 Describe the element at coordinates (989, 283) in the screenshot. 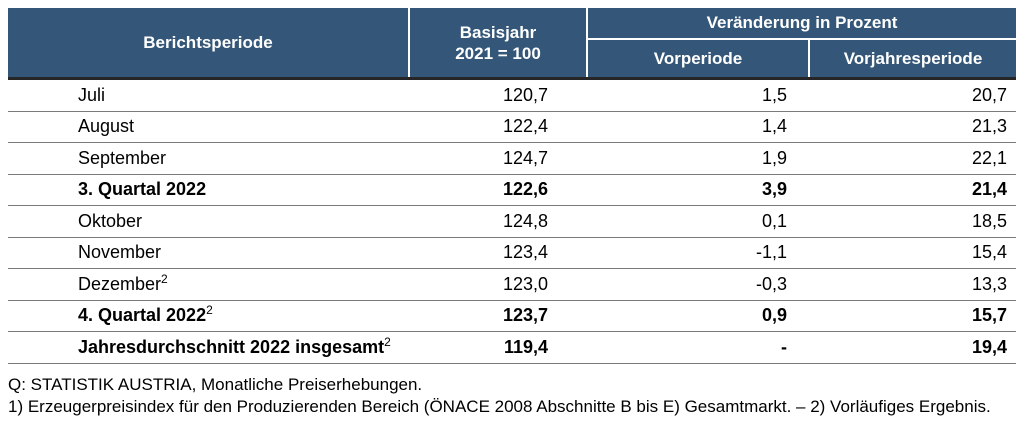

I see `cell-vorjahresperiode: 13,3` at that location.